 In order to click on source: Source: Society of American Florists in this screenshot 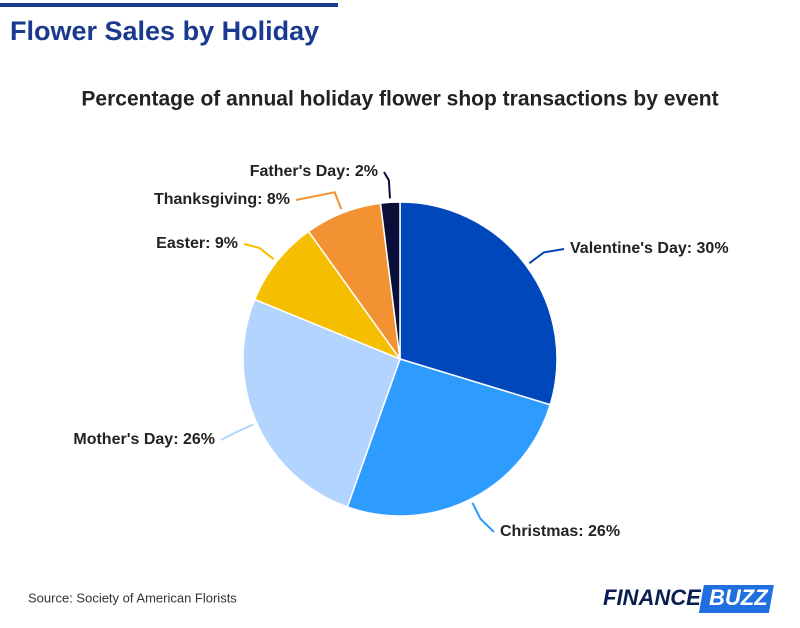, I will do `click(132, 597)`.